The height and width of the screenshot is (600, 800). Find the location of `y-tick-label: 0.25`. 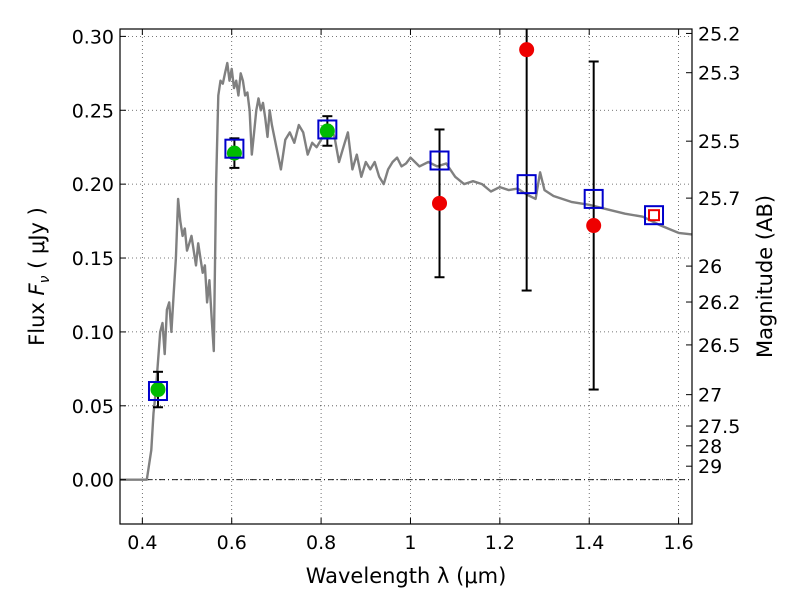

y-tick-label: 0.25 is located at coordinates (93, 111).